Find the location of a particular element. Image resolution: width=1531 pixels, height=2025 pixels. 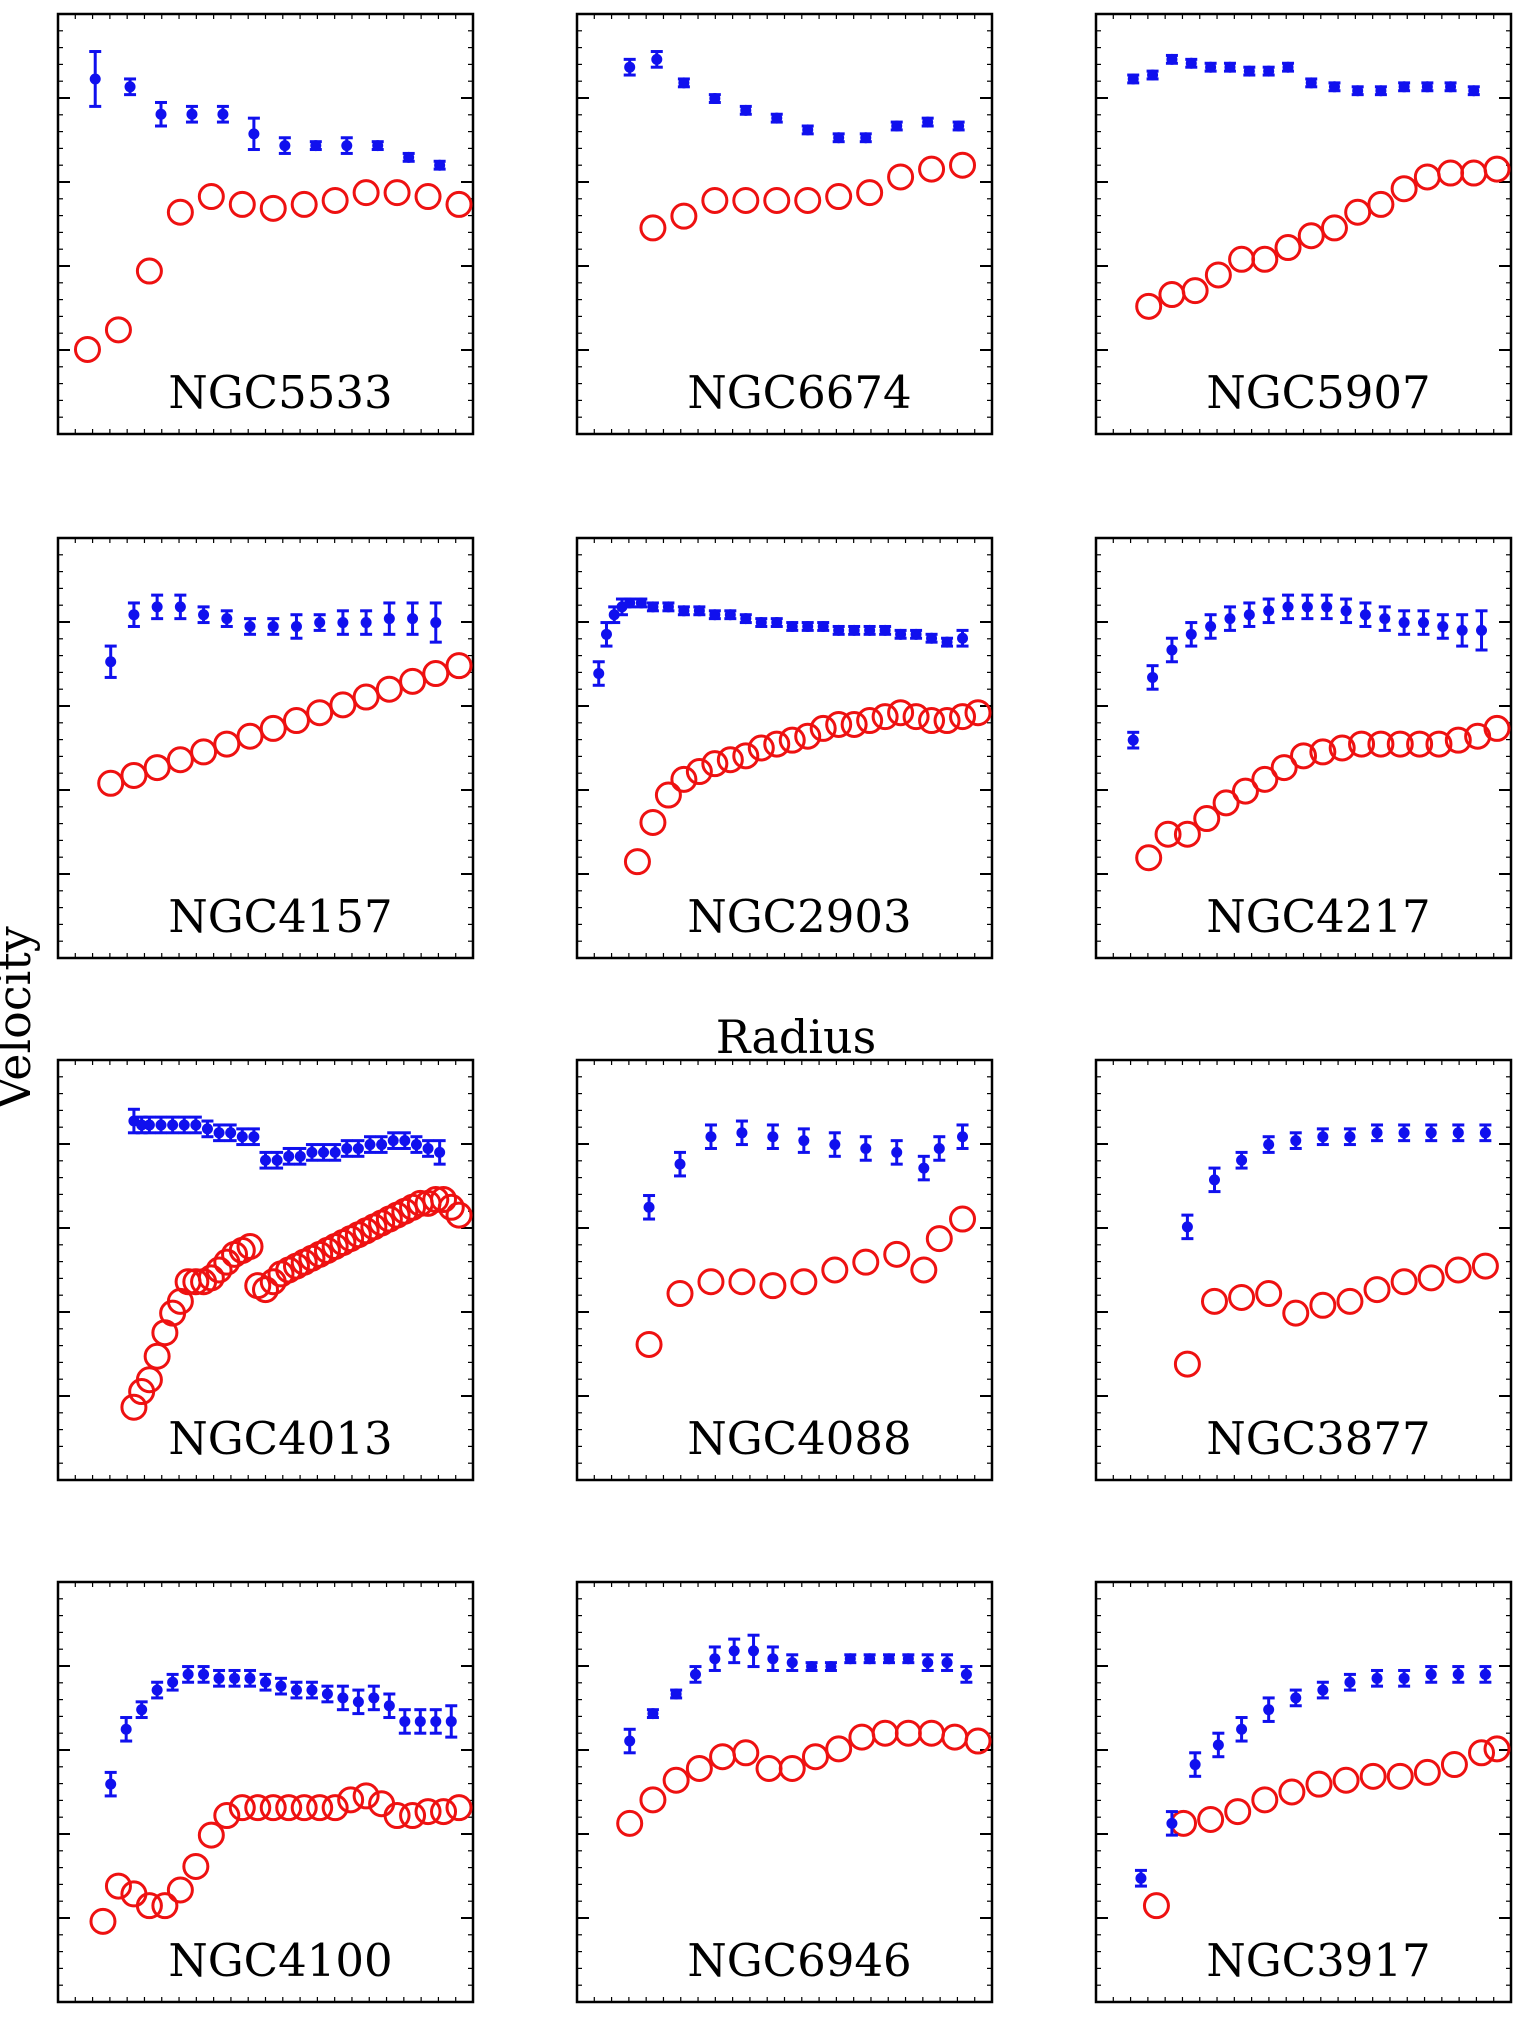

panel-ngc6946: NGC6946 is located at coordinates (784, 1792).